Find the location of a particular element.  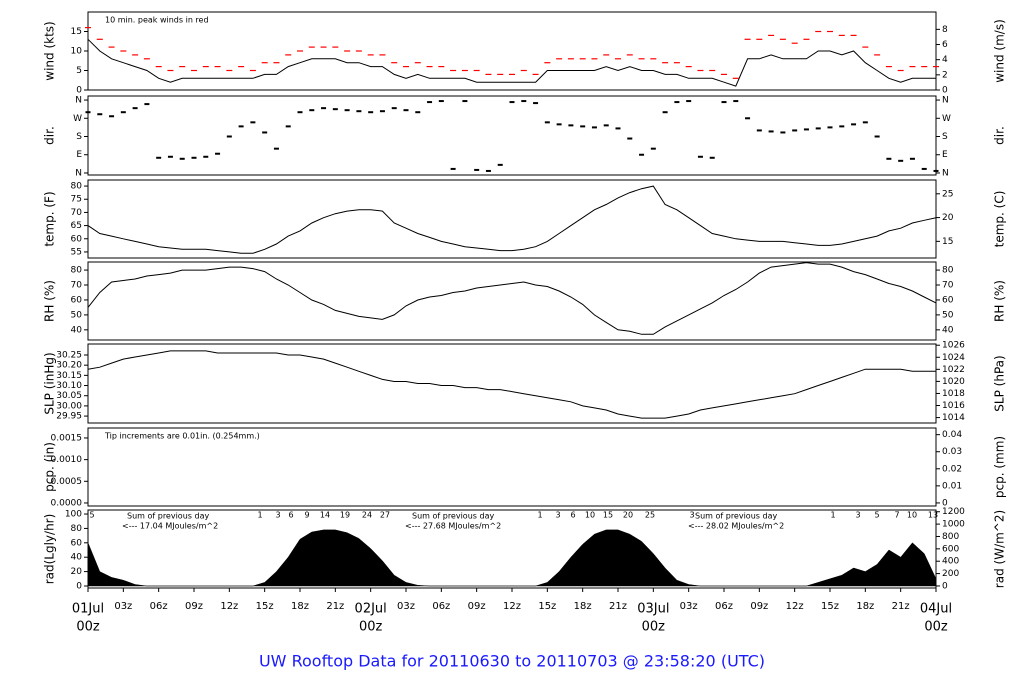

y-axis-title: SLP (inHg) is located at coordinates (50, 383).